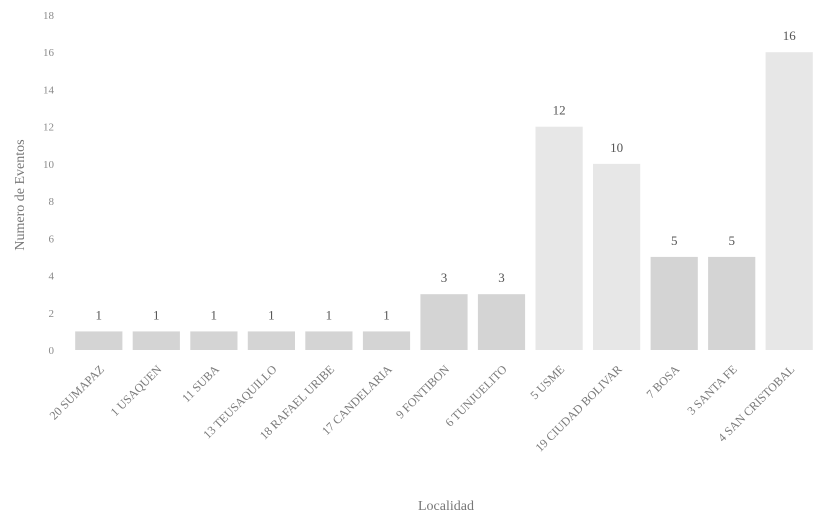 This screenshot has height=518, width=818. What do you see at coordinates (547, 382) in the screenshot?
I see `category-label: 5 USME` at bounding box center [547, 382].